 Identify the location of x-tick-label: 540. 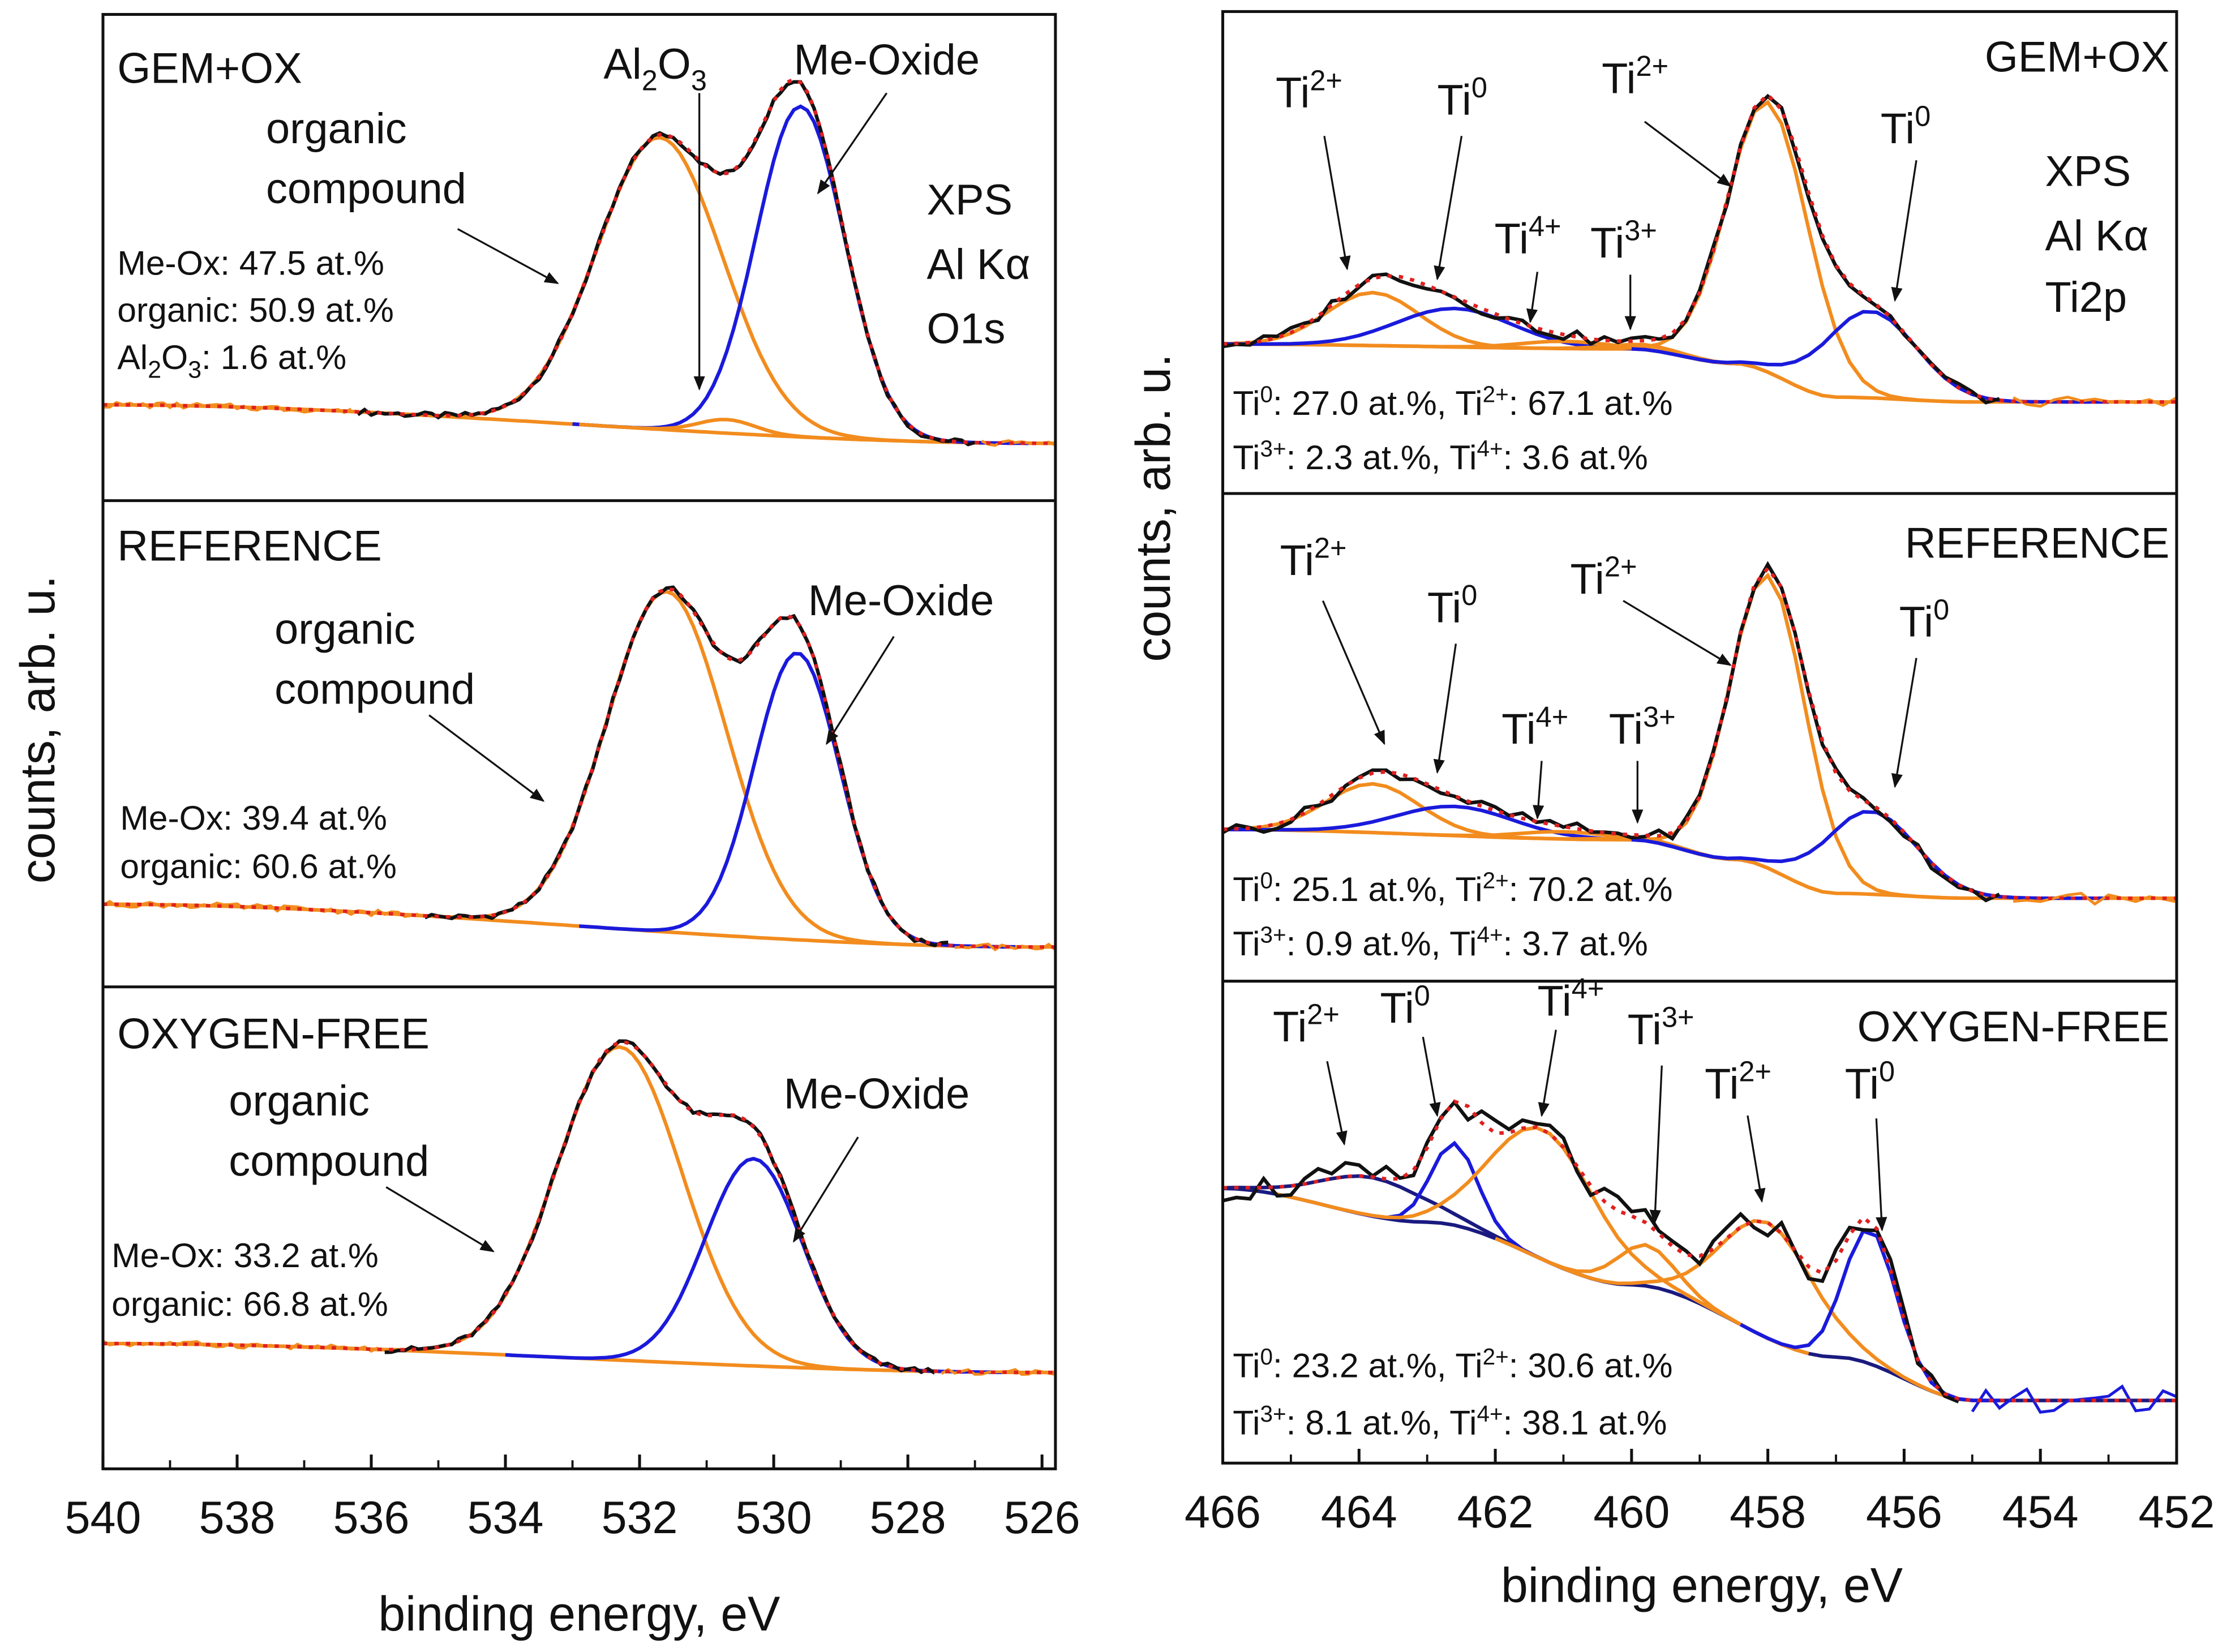
(103, 1517).